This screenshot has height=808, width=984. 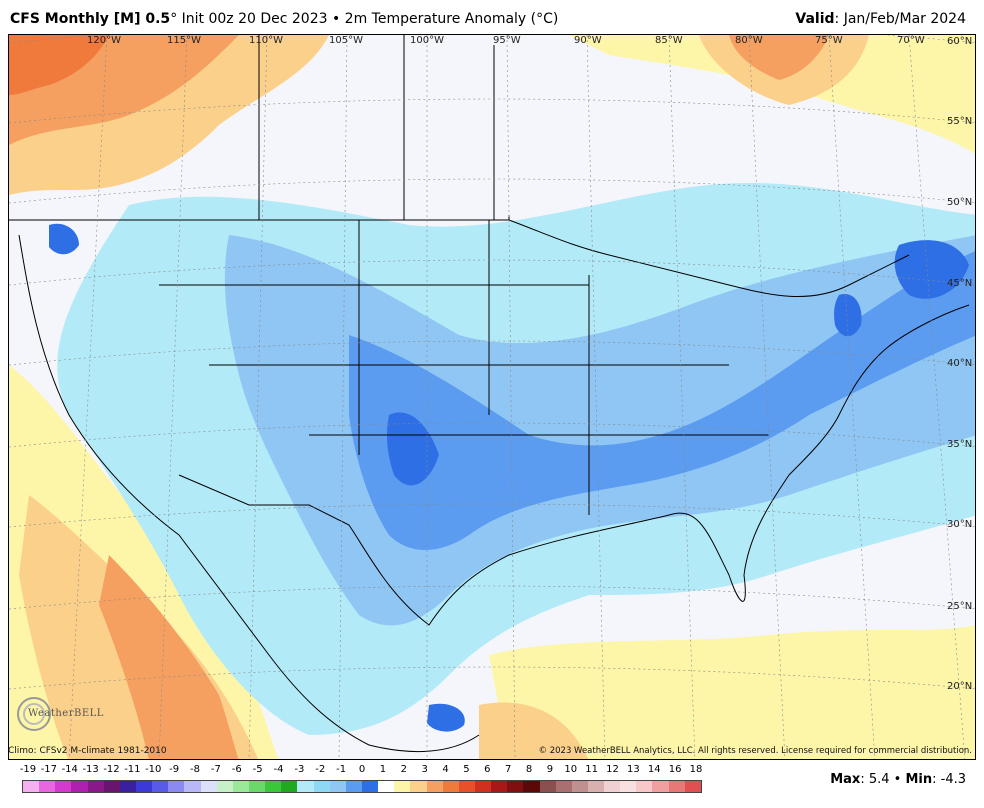 What do you see at coordinates (732, 692) in the screenshot?
I see `warm-region-caribbean` at bounding box center [732, 692].